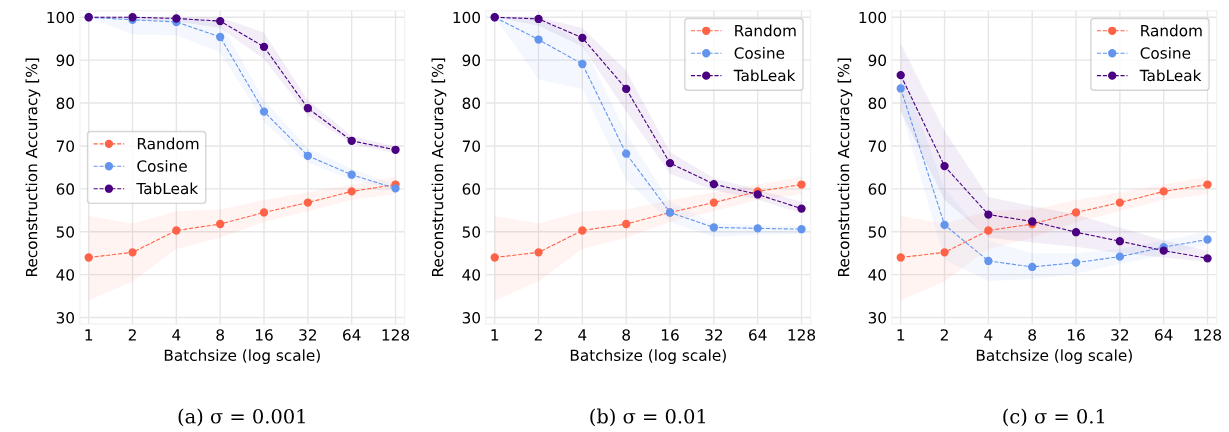  I want to click on text: (c) σ = 0.1, so click(1054, 417).